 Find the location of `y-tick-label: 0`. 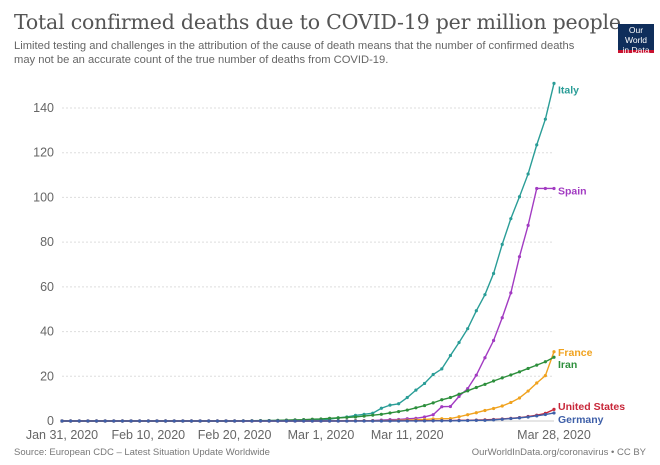

y-tick-label: 0 is located at coordinates (50, 421).